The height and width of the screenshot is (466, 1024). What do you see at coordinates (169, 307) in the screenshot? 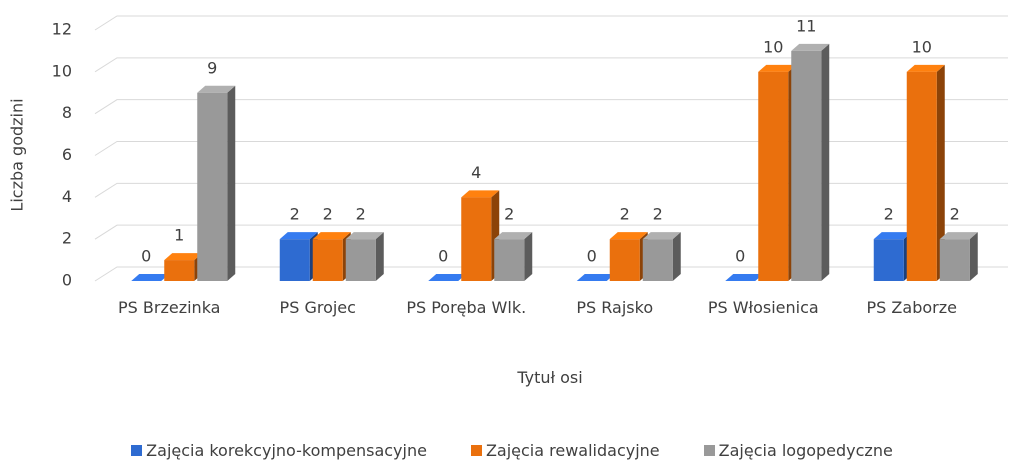
I see `x-tick-label: PS Brzezinka` at bounding box center [169, 307].